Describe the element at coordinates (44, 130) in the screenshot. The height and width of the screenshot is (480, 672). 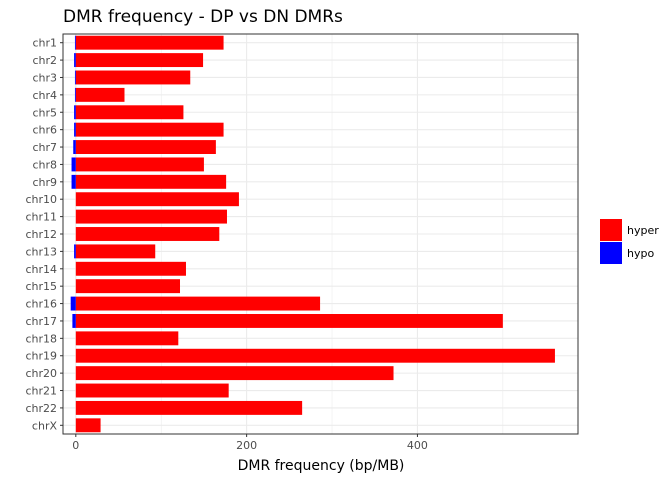
I see `y-tick-label: chr6` at that location.